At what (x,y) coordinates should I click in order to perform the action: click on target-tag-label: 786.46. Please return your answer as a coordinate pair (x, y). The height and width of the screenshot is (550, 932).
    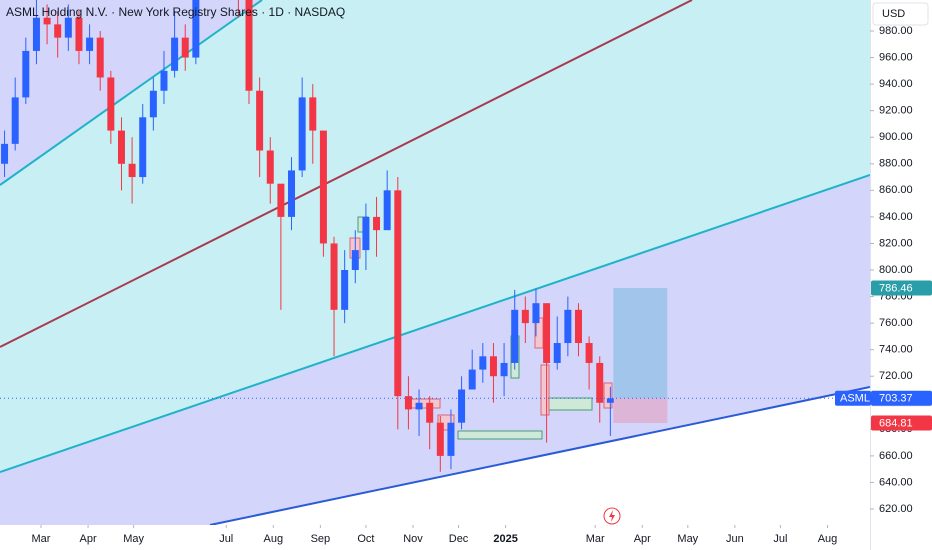
    Looking at the image, I should click on (896, 288).